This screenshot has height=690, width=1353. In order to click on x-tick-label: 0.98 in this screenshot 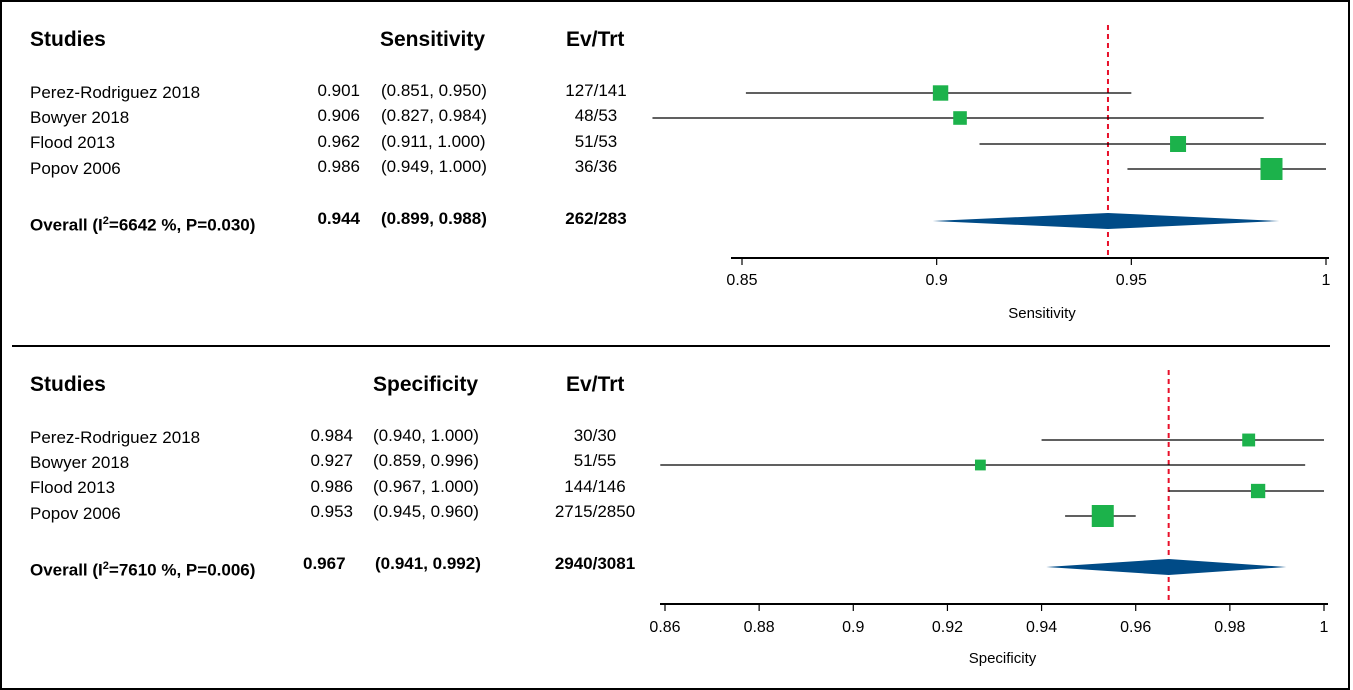, I will do `click(1229, 627)`.